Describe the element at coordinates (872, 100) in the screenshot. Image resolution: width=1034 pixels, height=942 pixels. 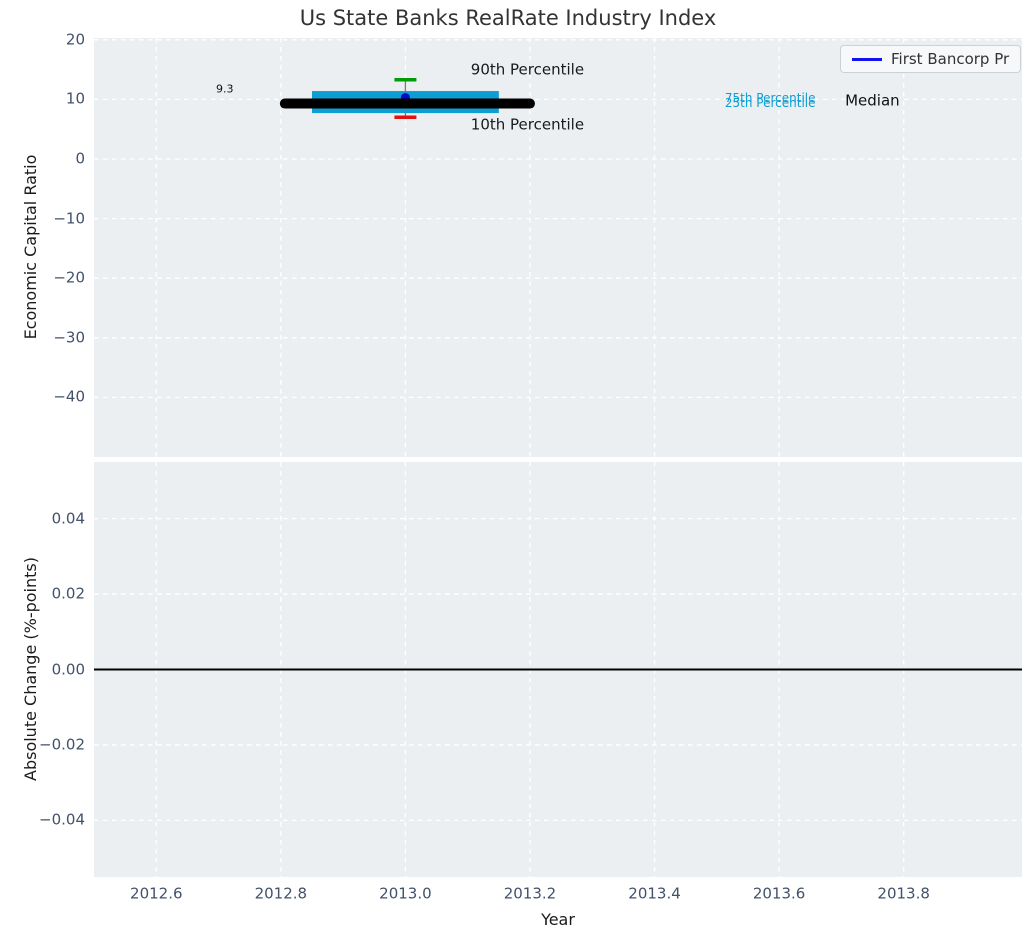
I see `annotation-median: Median` at that location.